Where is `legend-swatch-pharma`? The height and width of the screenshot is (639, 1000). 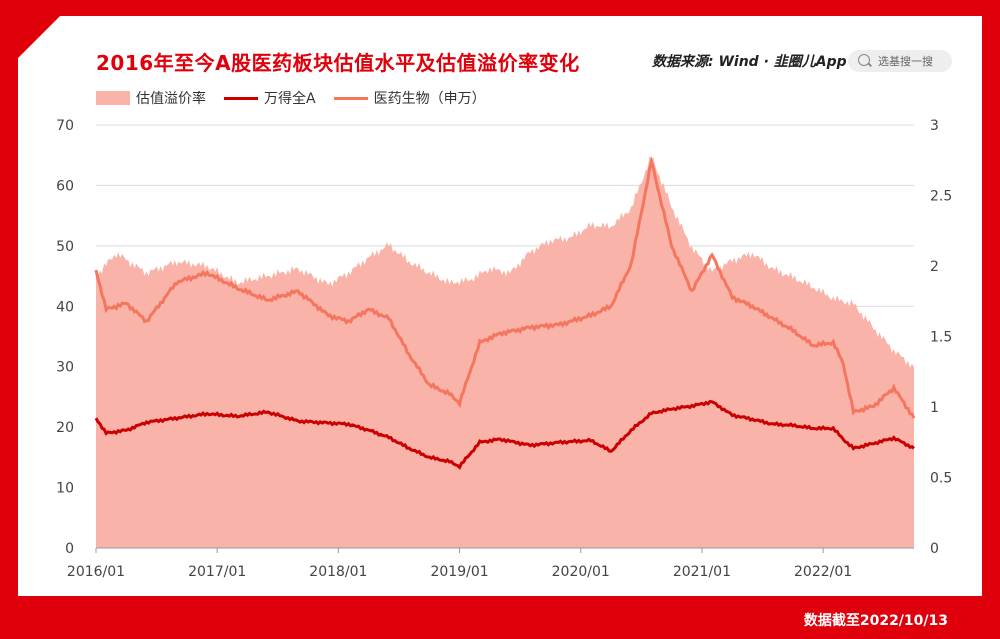 legend-swatch-pharma is located at coordinates (350, 98).